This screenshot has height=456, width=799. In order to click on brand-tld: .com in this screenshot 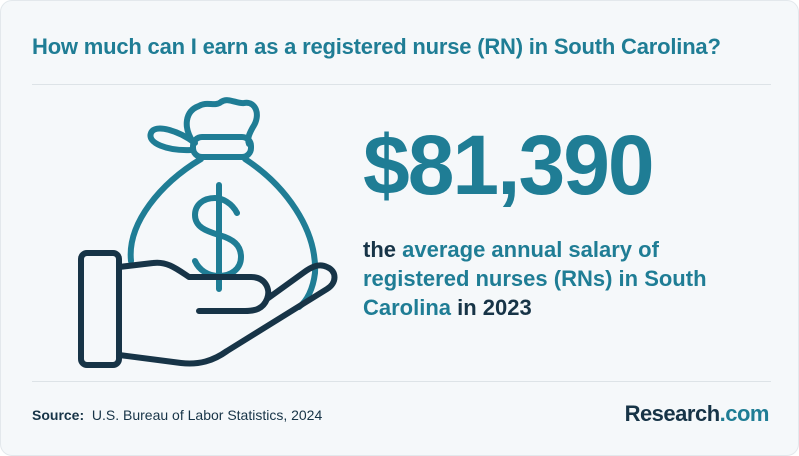, I will do `click(744, 413)`.